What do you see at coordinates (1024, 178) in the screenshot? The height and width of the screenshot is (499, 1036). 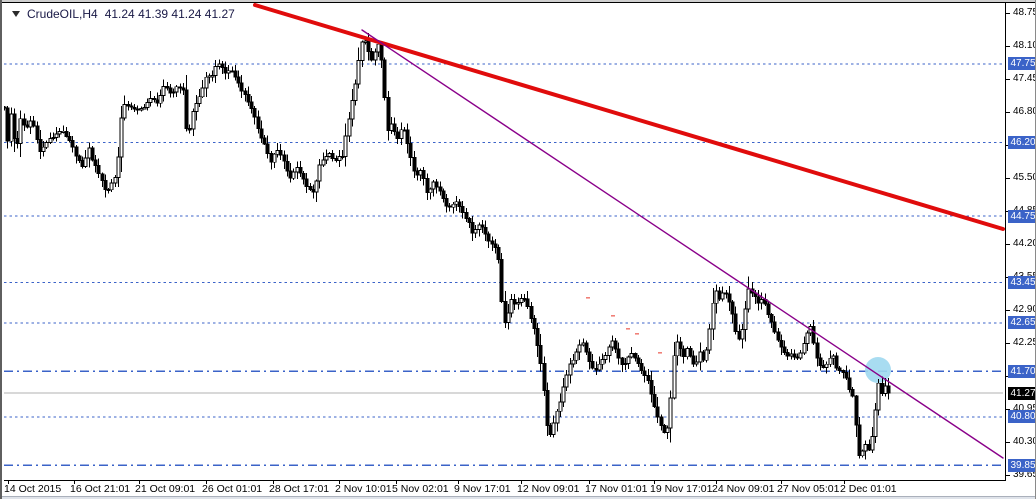 I see `price-axis-label: 45.50` at bounding box center [1024, 178].